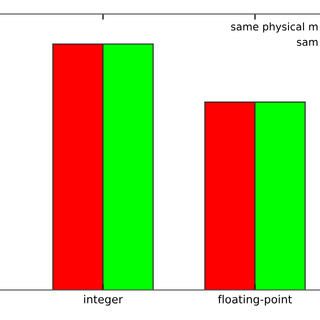 The height and width of the screenshot is (320, 320). Describe the element at coordinates (103, 300) in the screenshot. I see `x-tick-label: integer` at that location.